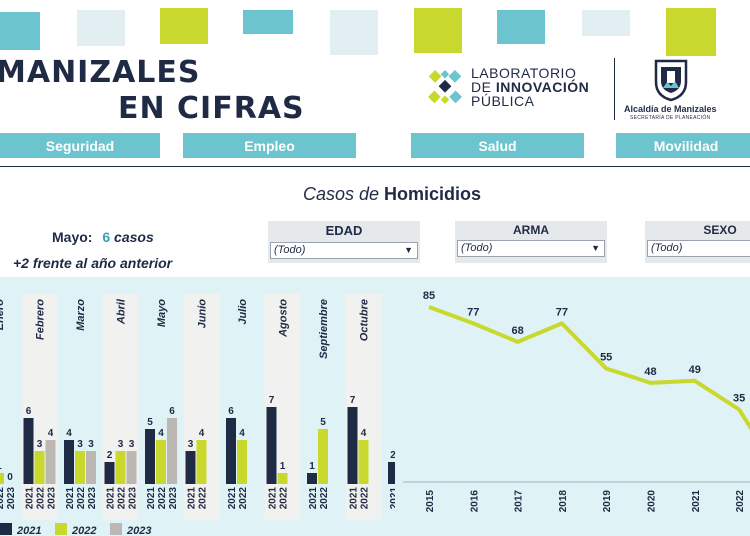  Describe the element at coordinates (483, 87) in the screenshot. I see `lab-line-2a: DE` at that location.